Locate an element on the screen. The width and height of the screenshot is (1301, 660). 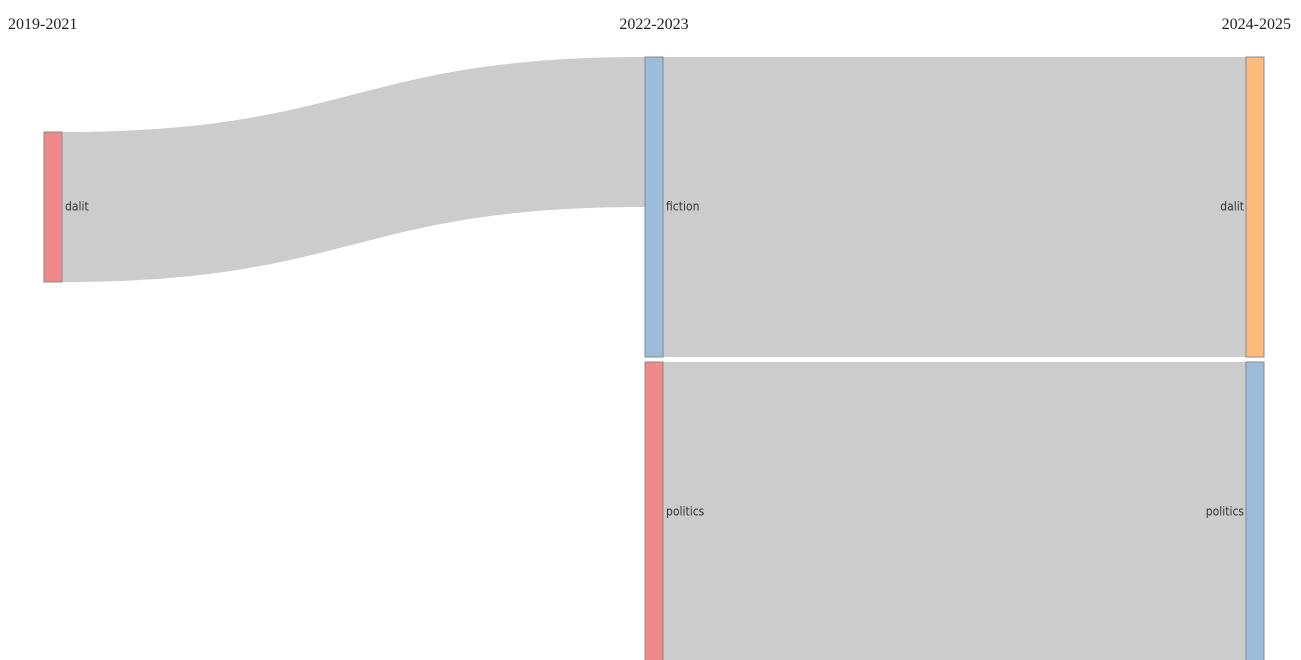
column-title: 2019-2021 is located at coordinates (42, 24).